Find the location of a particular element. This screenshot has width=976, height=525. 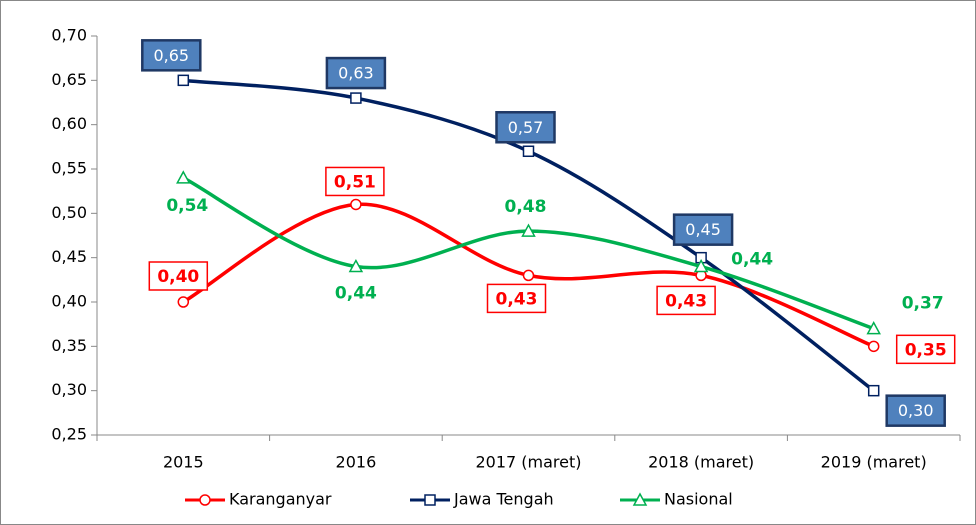

data-label: 0,51 is located at coordinates (355, 182).